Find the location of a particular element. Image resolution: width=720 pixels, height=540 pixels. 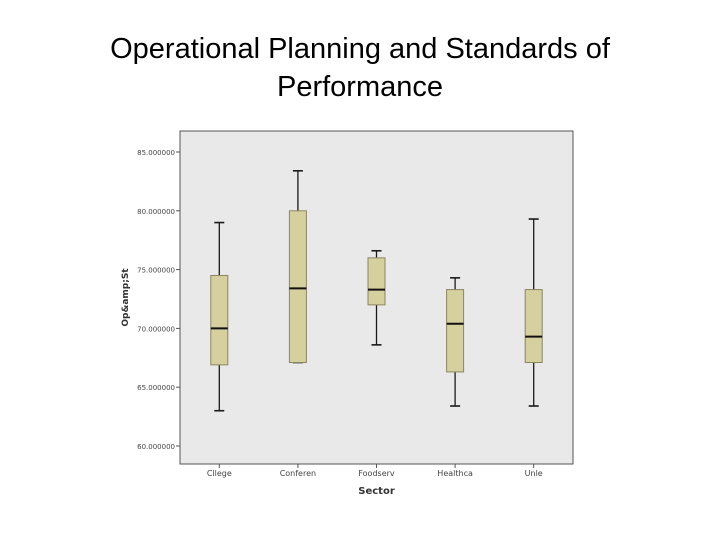

y-tick-label-60: 60.000000 is located at coordinates (156, 447).